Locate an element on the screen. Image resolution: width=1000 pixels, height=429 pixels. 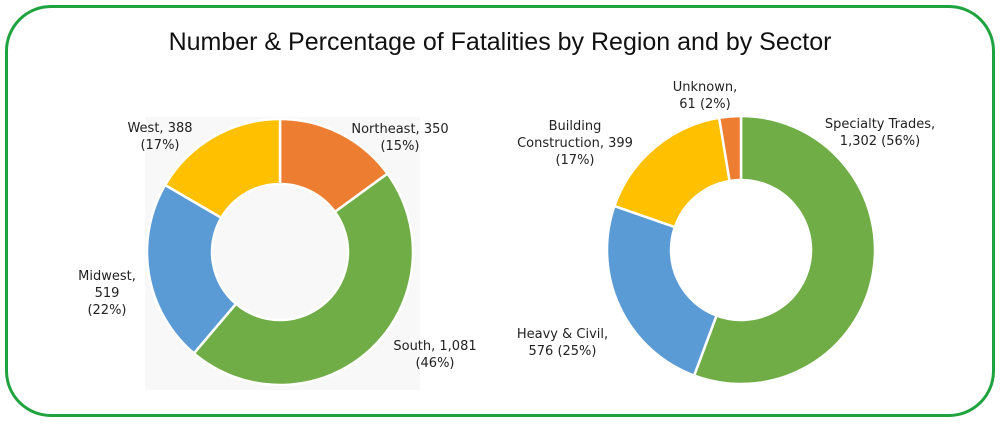
label-south: South, 1,081 (46%) is located at coordinates (435, 355).